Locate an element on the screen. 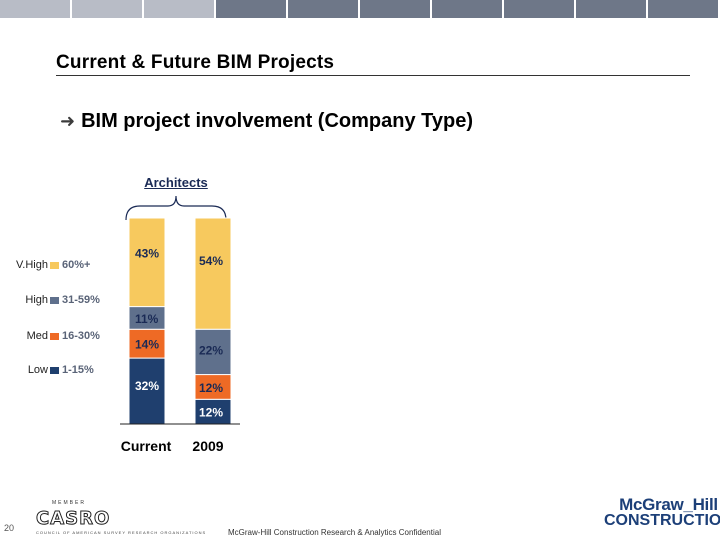 The height and width of the screenshot is (540, 720). data-label-high-2009: 22% is located at coordinates (211, 350).